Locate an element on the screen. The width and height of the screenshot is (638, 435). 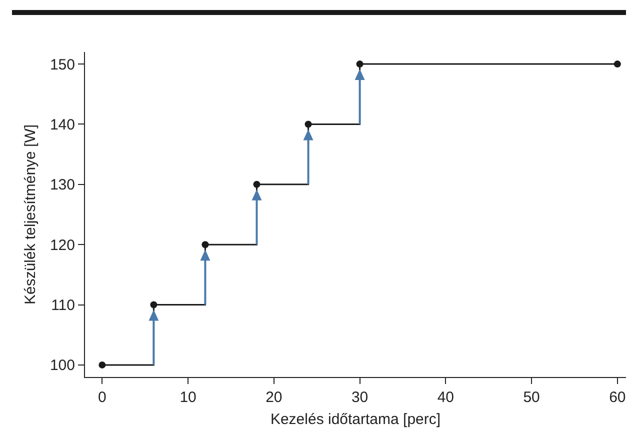
y-tick-label: 130 is located at coordinates (62, 185).